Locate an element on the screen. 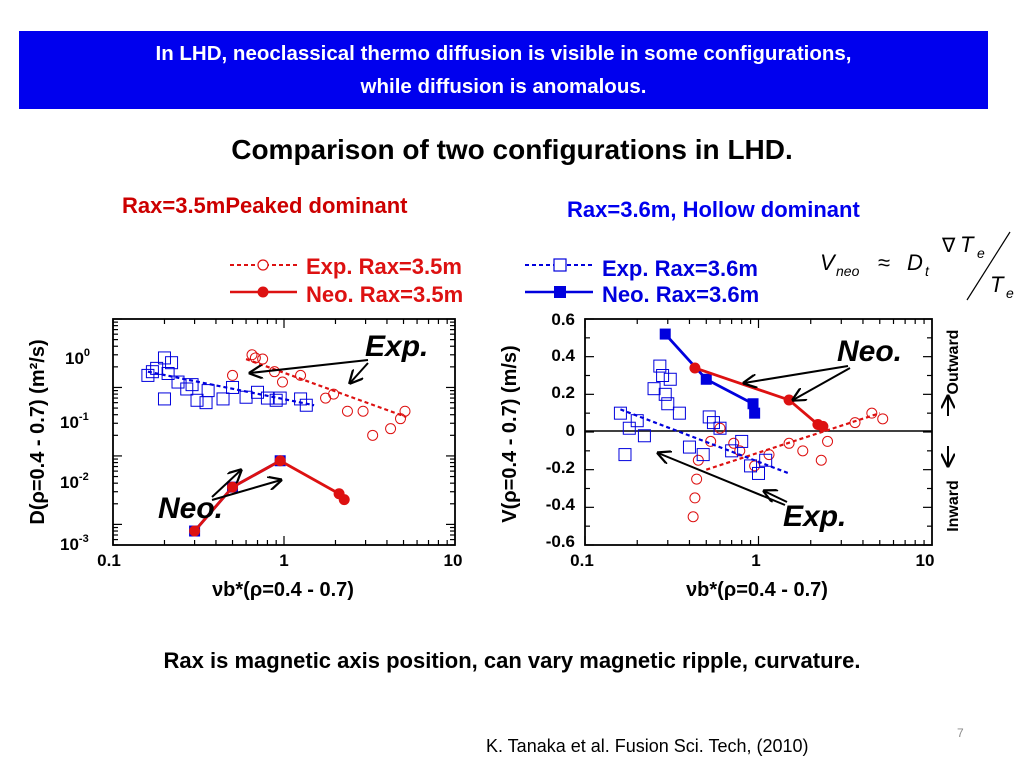  formula-t-den: T is located at coordinates (997, 284).